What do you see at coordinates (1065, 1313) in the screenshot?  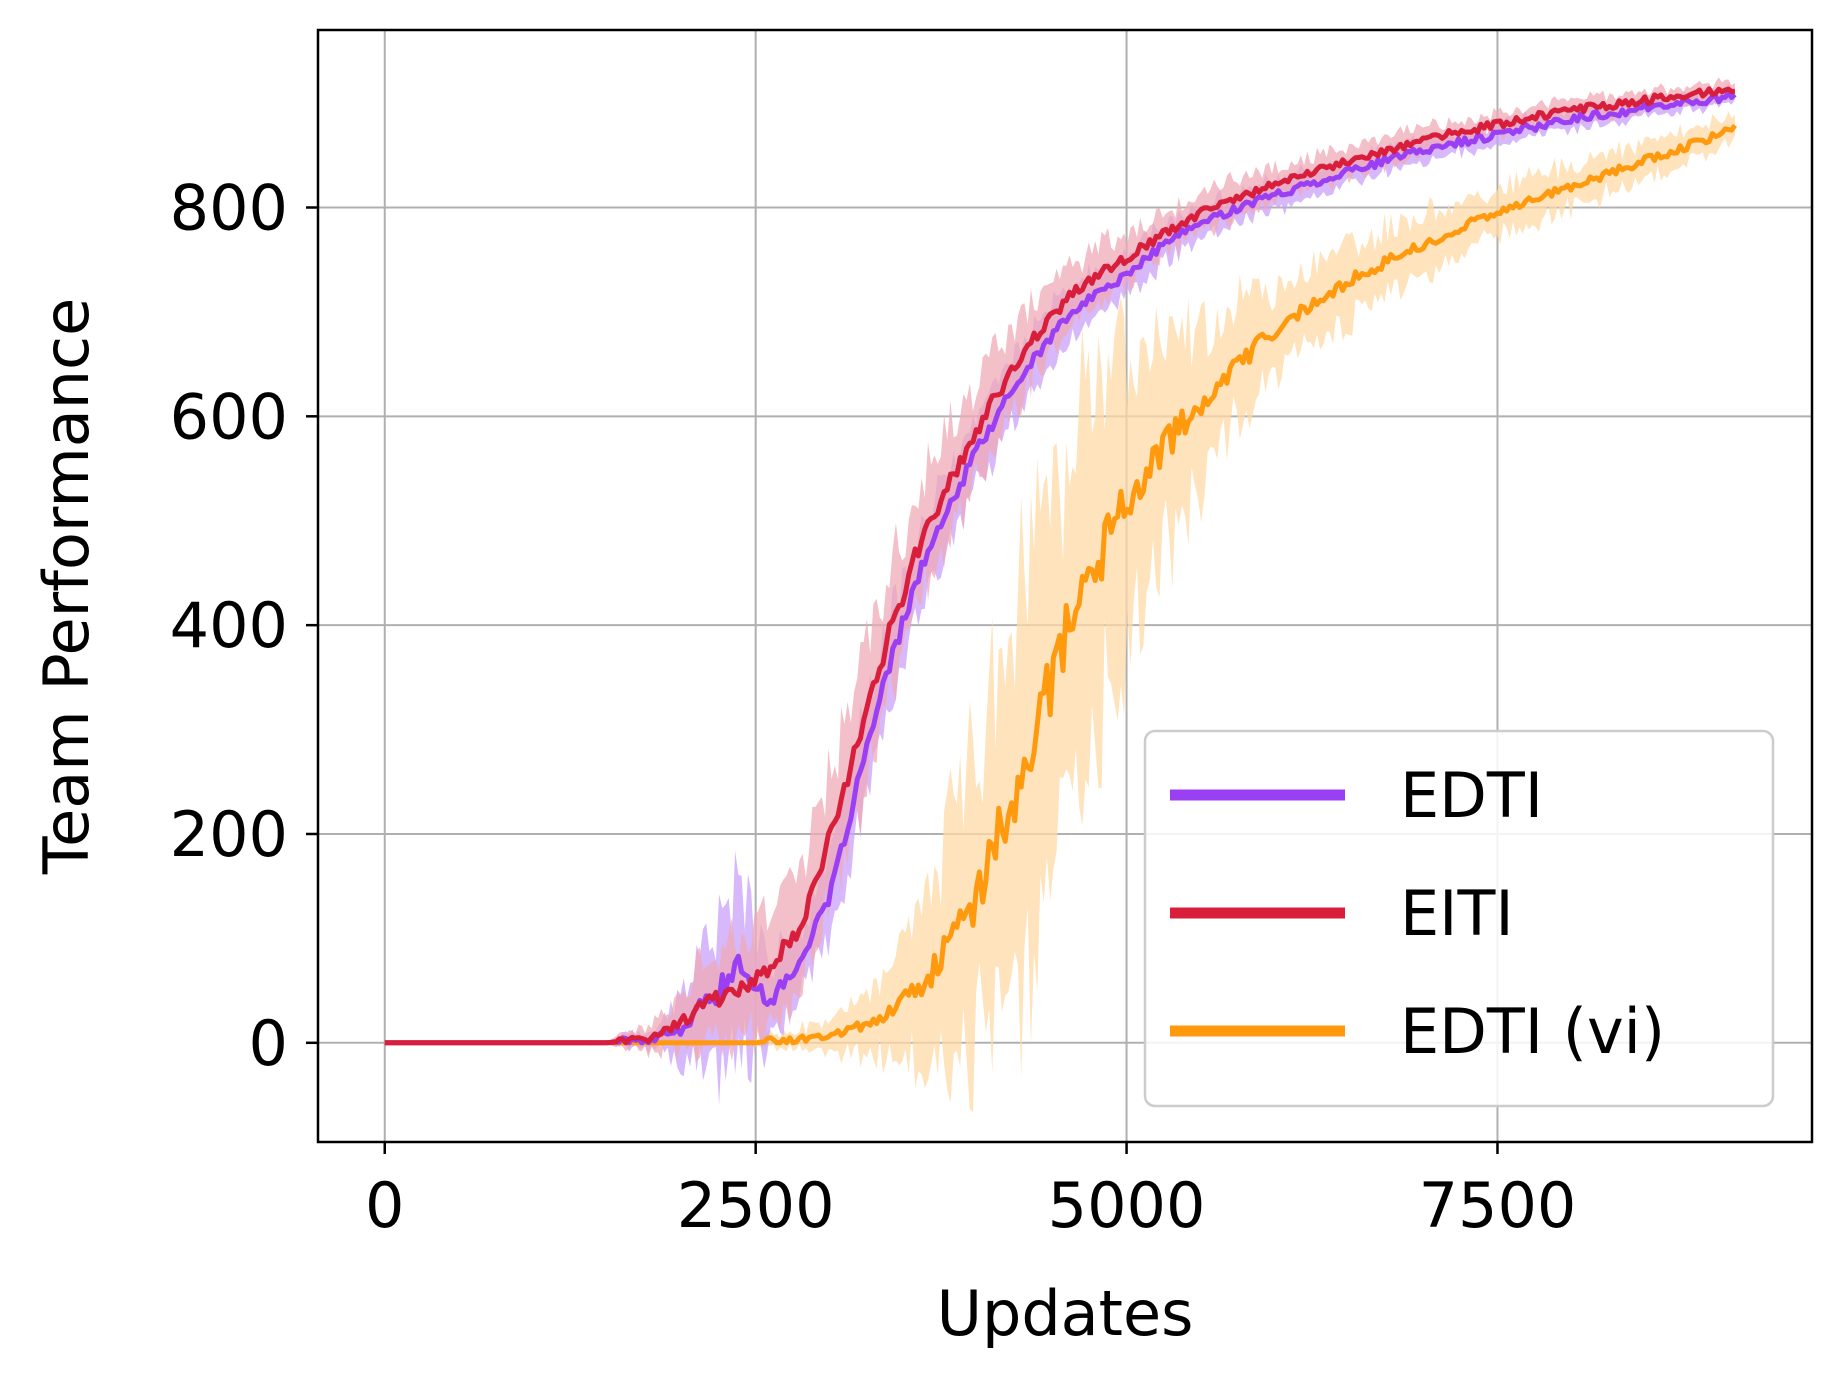 I see `x-axis-title: Updates` at bounding box center [1065, 1313].